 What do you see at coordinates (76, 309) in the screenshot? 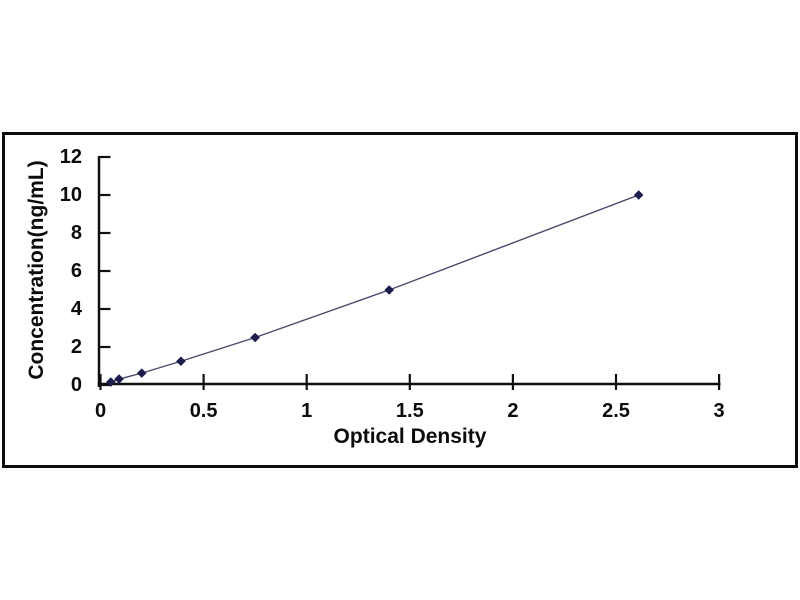
I see `y-tick-label: 4` at bounding box center [76, 309].